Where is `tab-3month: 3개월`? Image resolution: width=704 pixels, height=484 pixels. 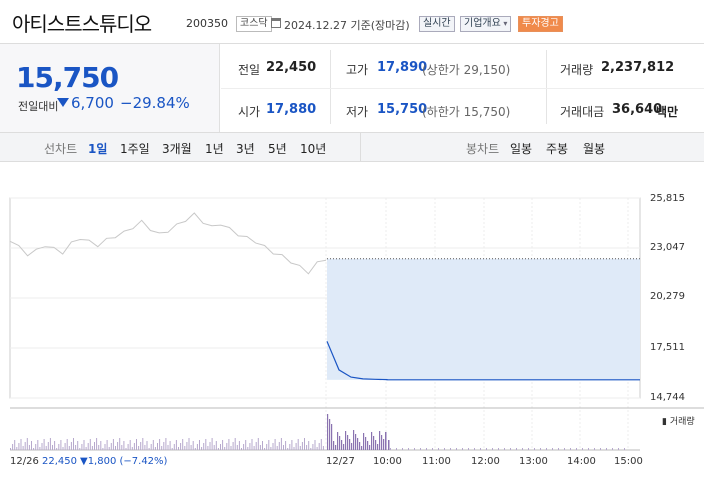 tab-3month: 3개월 is located at coordinates (177, 149).